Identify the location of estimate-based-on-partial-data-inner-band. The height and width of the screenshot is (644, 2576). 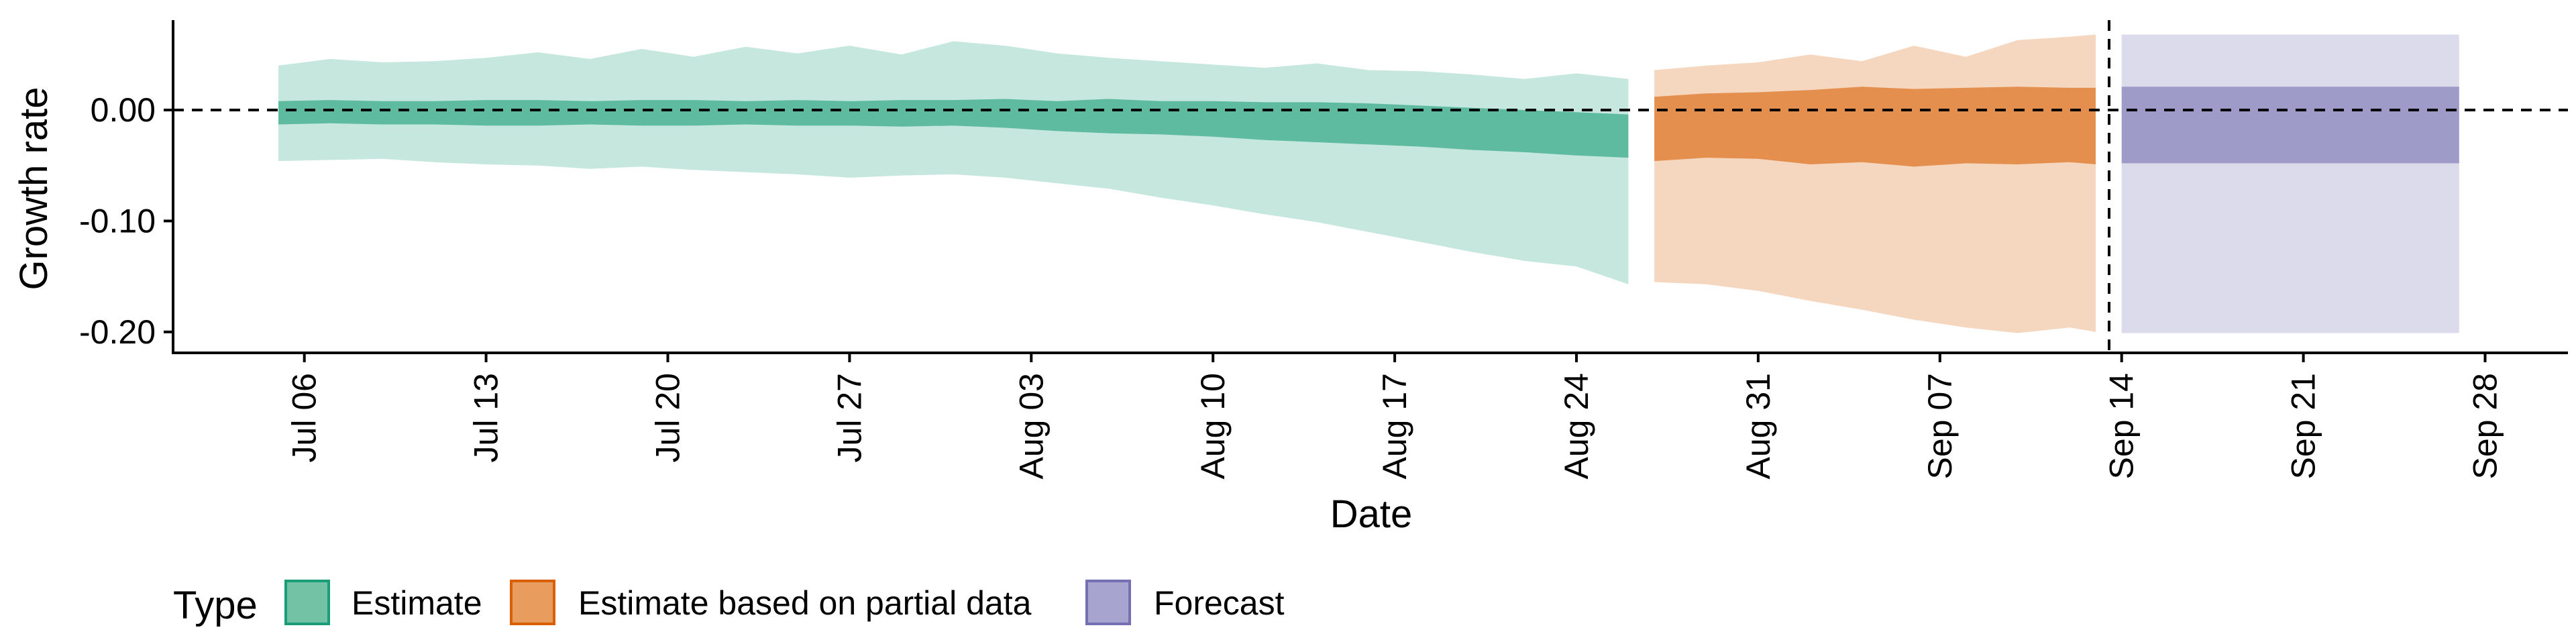
(1875, 127).